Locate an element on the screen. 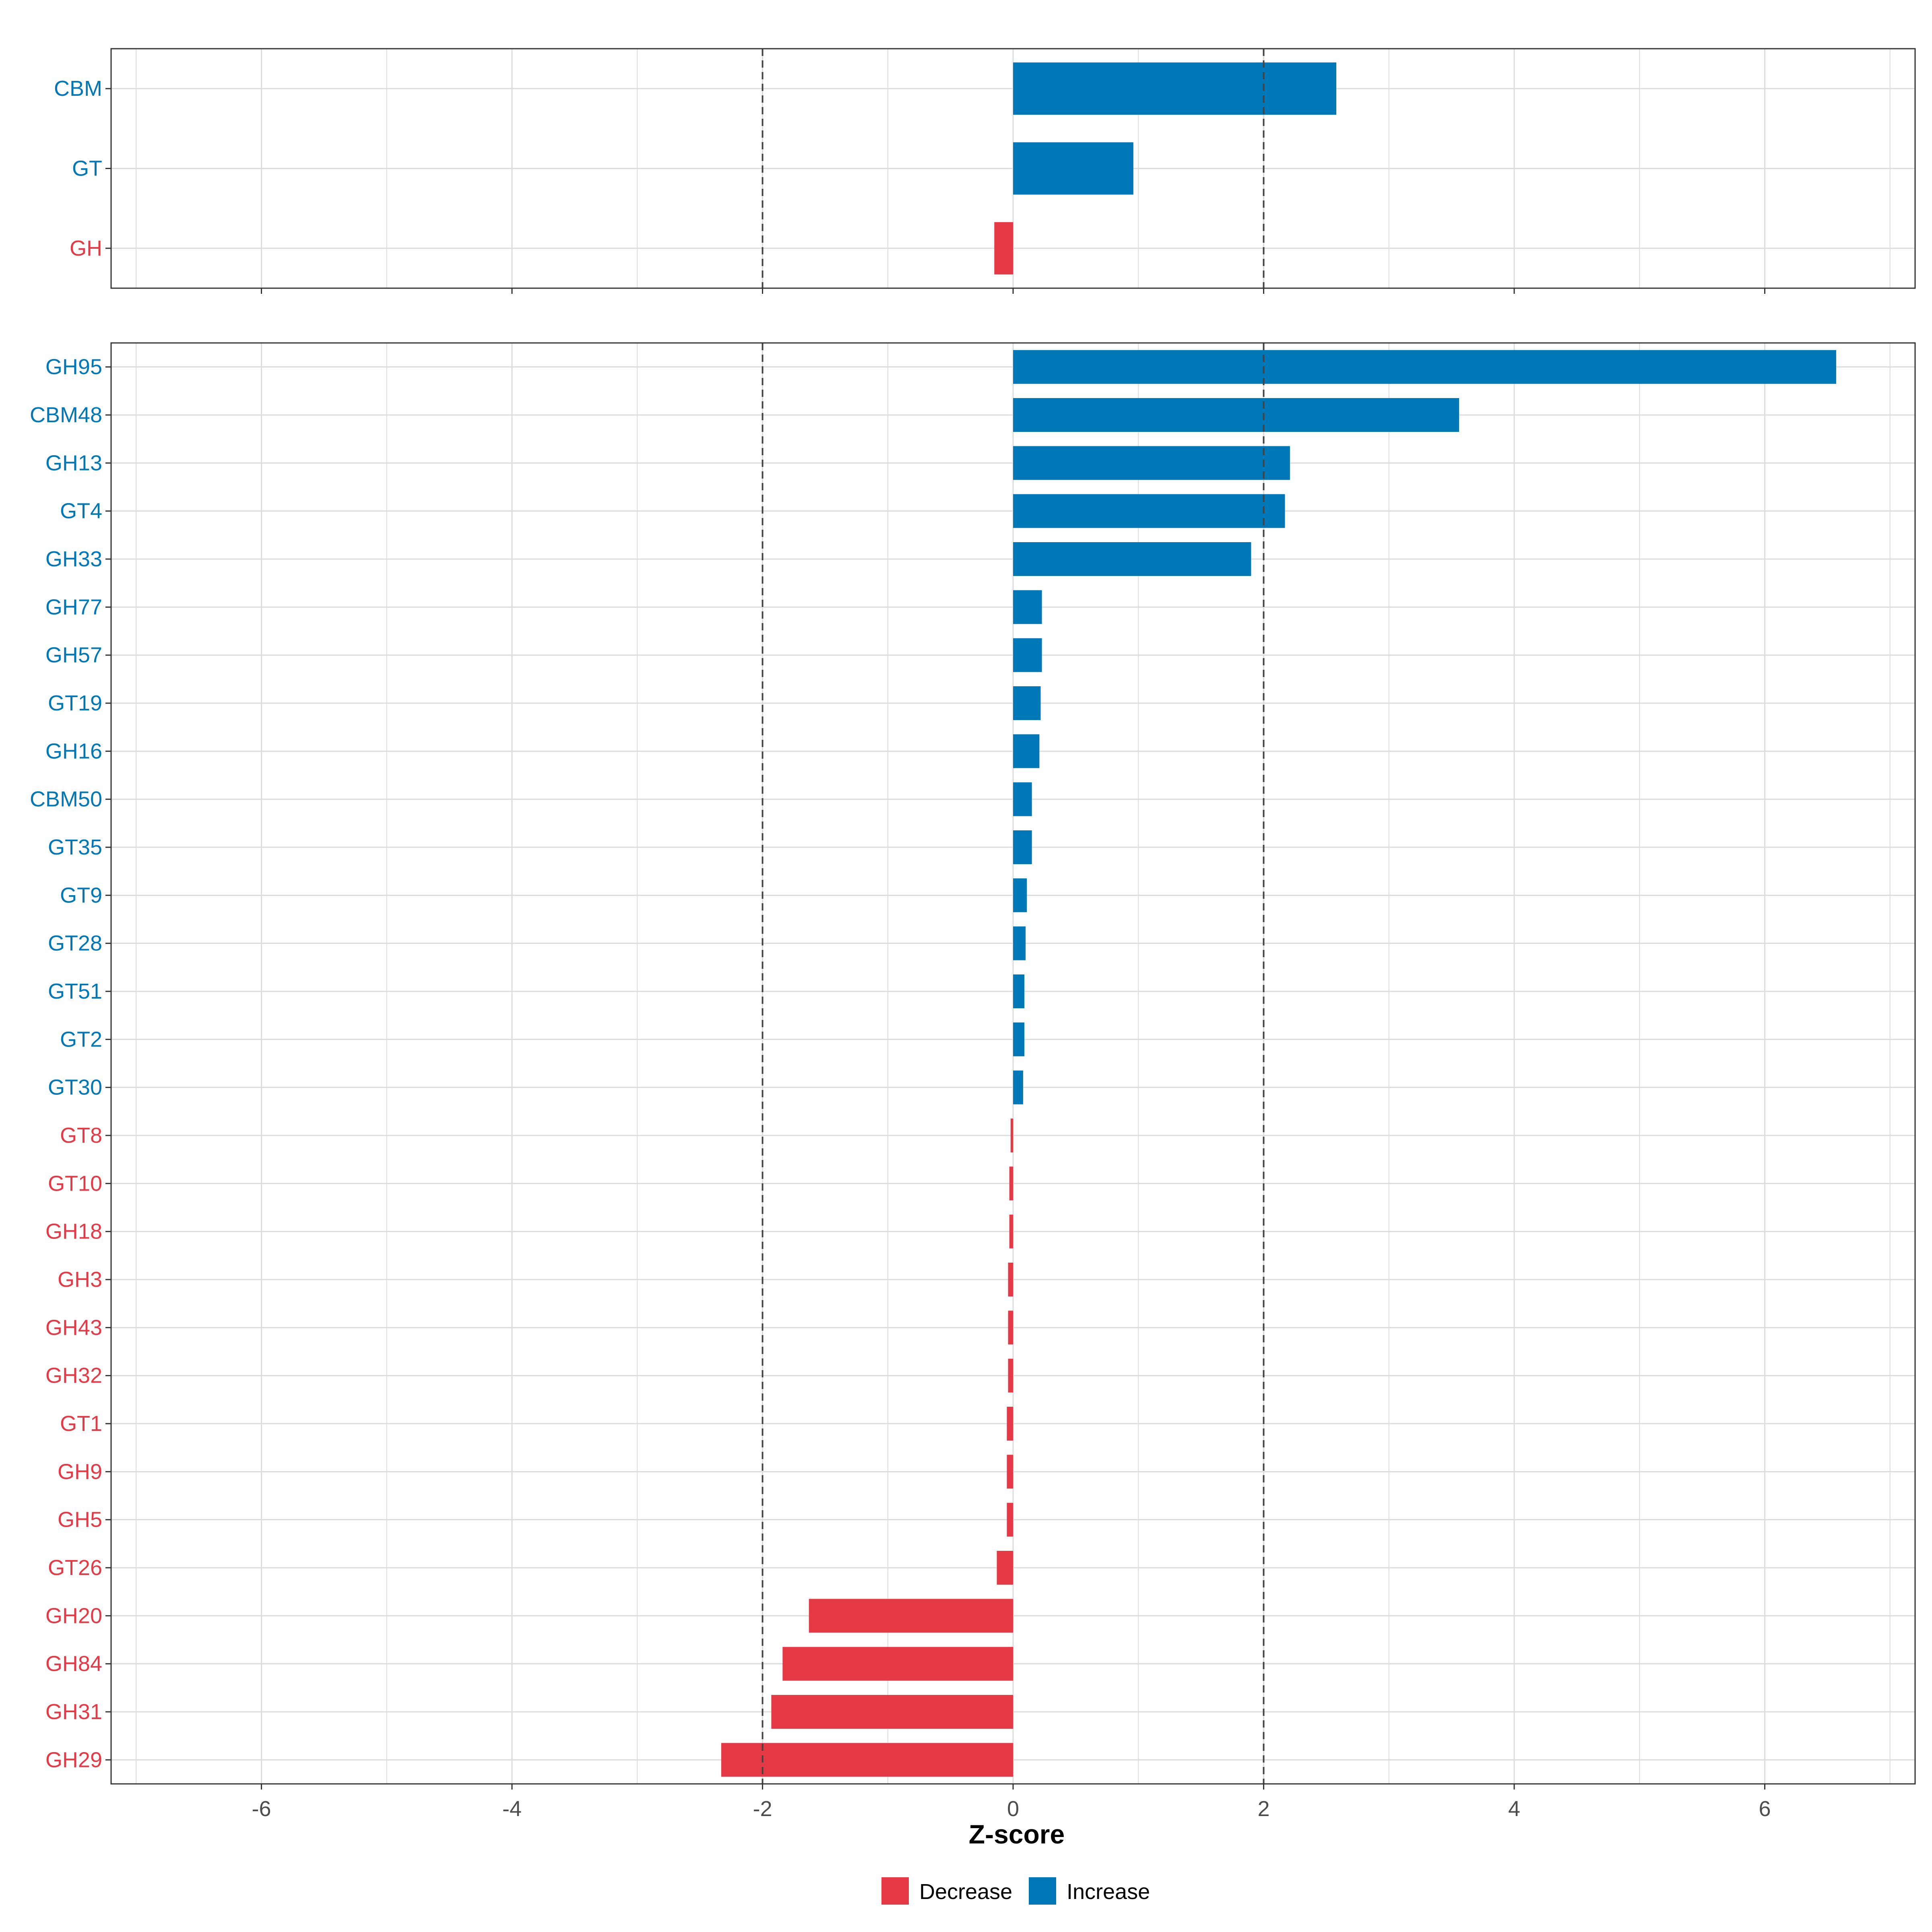  y-tick-label: GH95 is located at coordinates (73, 367).